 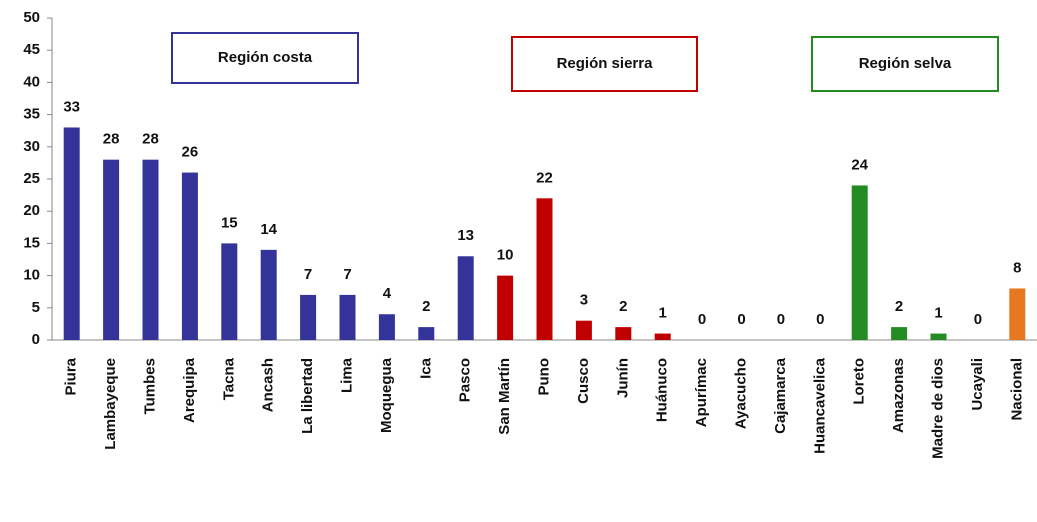 I want to click on data-label: 3, so click(x=584, y=300).